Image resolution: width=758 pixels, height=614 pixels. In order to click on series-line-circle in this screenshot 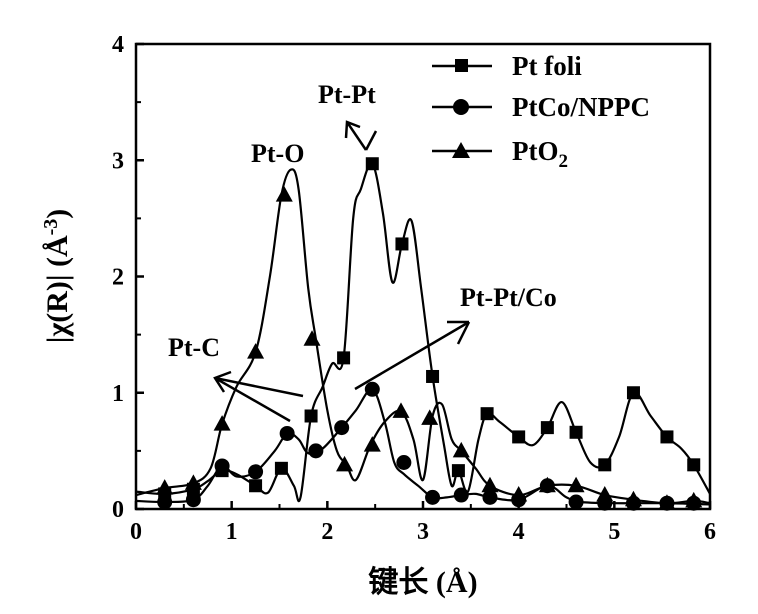, I will do `click(423, 446)`.